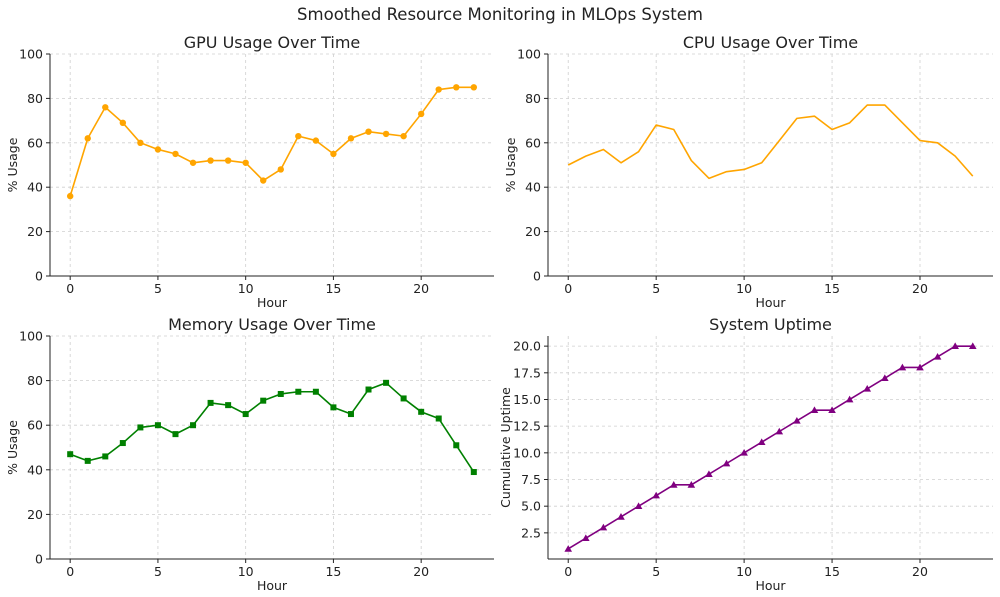  I want to click on gpu-usage-series-line, so click(271, 141).